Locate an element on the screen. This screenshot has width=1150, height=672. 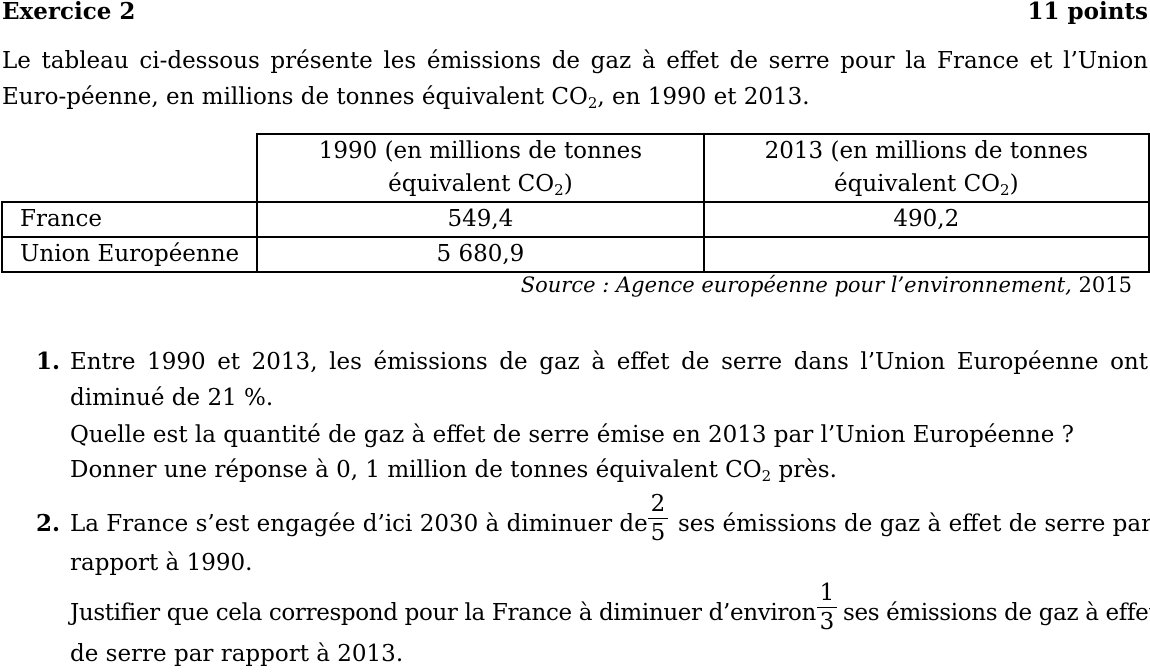
row-label: Union Européenne is located at coordinates (129, 254).